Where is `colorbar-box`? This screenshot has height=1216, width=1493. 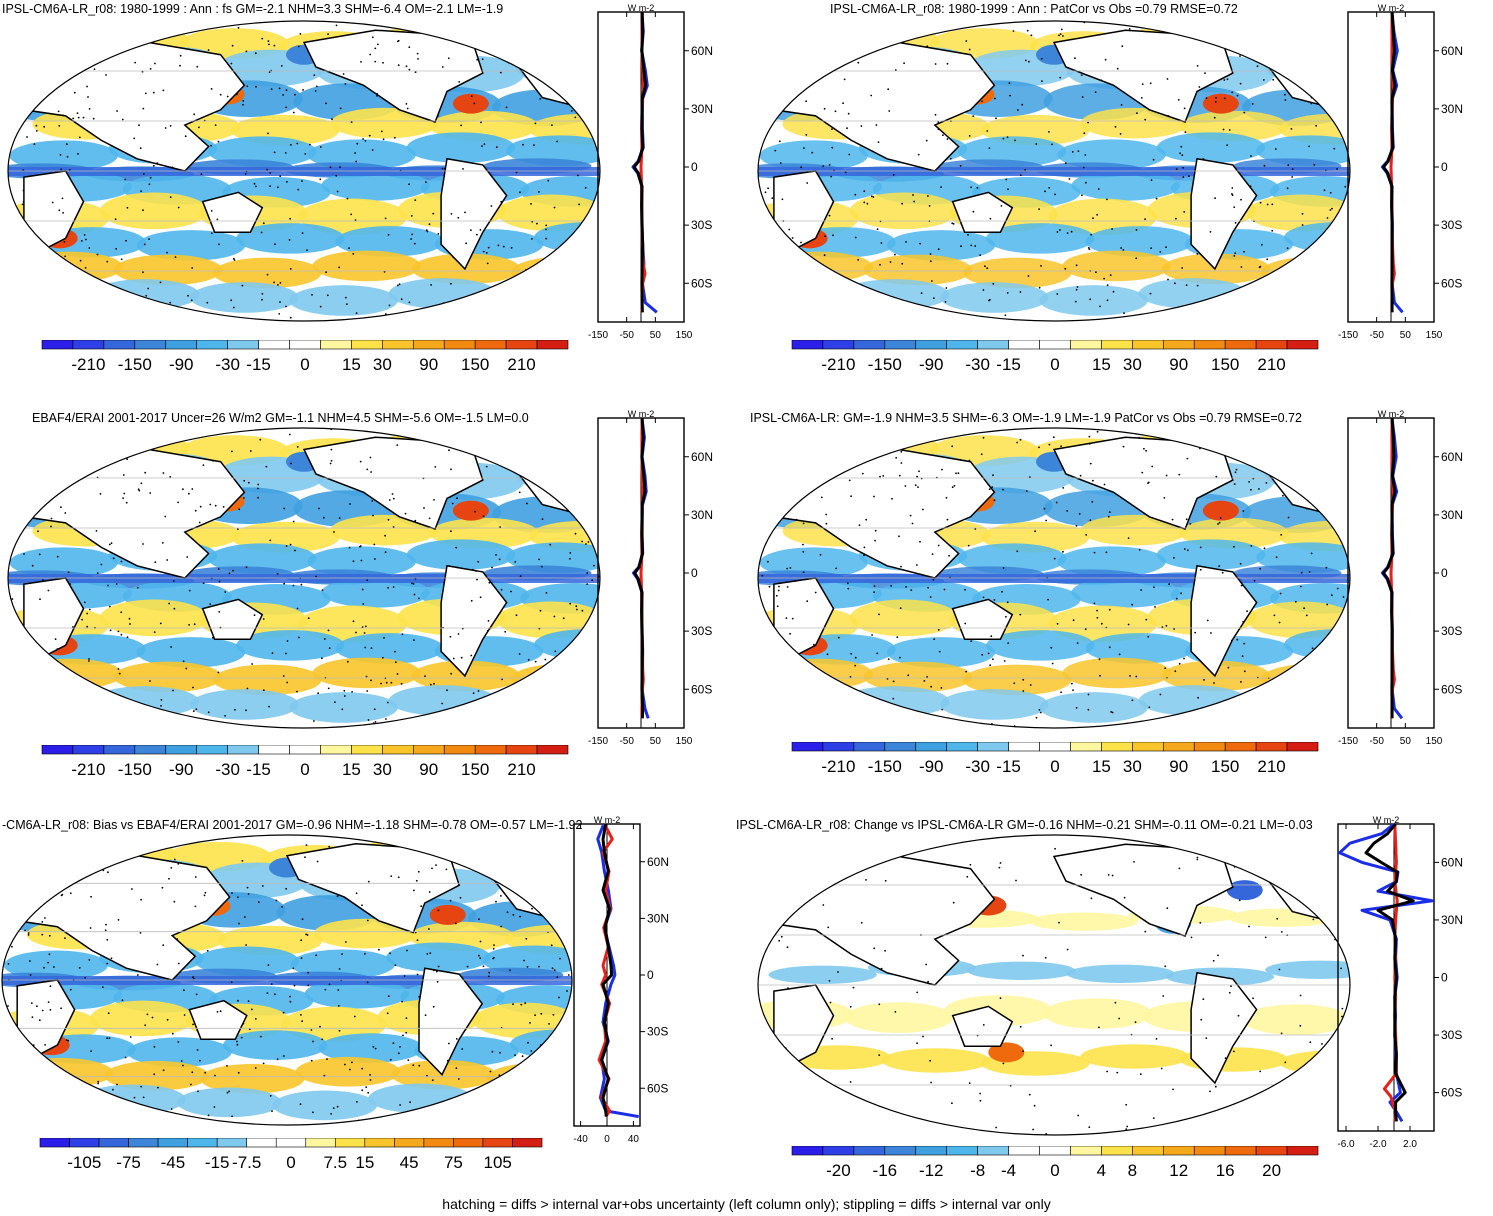
colorbar-box is located at coordinates (150, 750).